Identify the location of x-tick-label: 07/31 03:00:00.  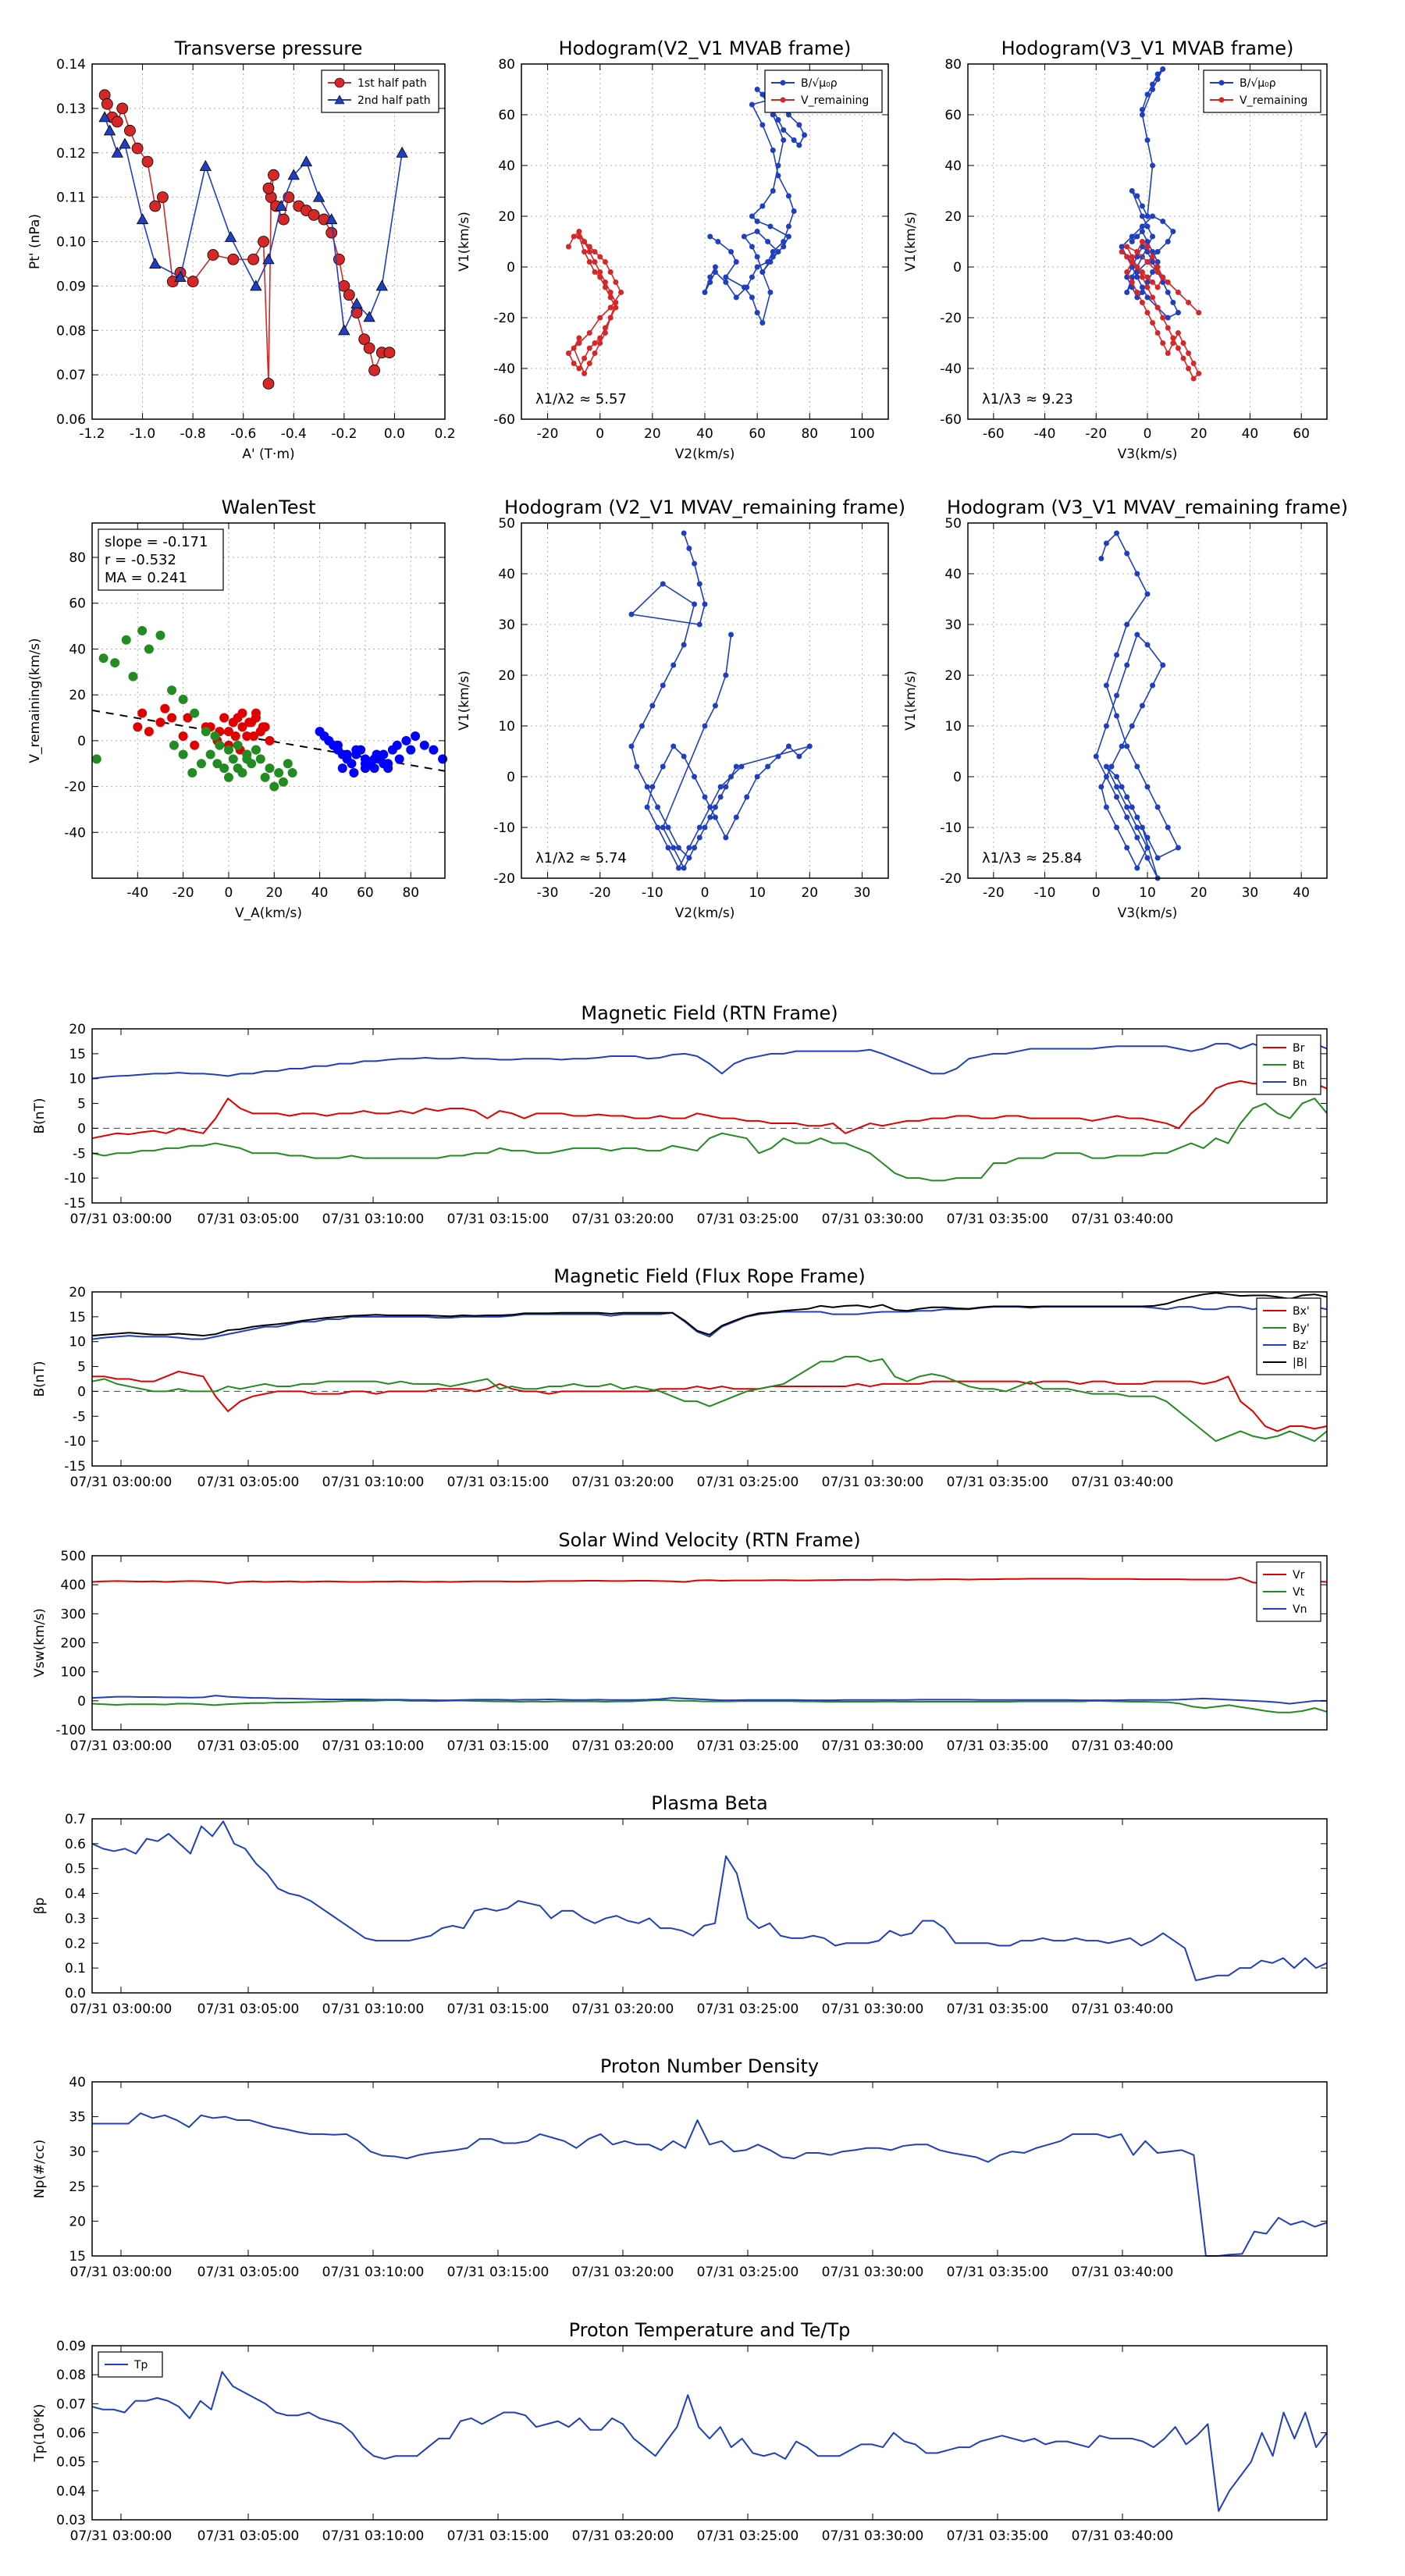
(121, 1219).